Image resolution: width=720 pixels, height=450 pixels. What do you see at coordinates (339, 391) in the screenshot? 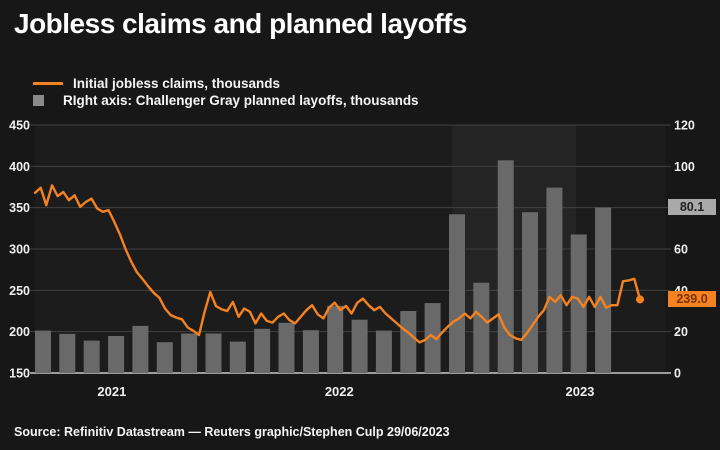
I see `x-year-label: 2022` at bounding box center [339, 391].